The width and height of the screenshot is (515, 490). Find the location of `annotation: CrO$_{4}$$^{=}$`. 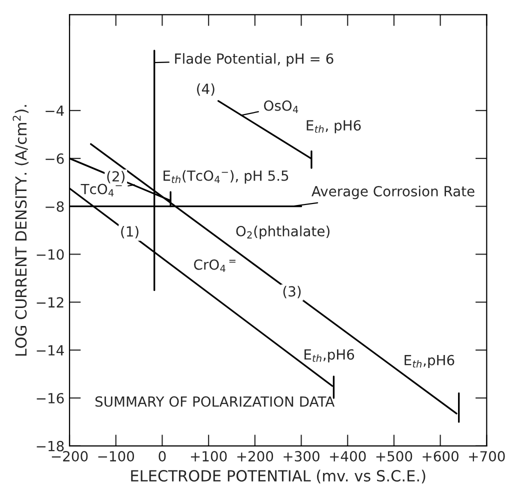

annotation: CrO$_{4}$$^{=}$ is located at coordinates (215, 265).